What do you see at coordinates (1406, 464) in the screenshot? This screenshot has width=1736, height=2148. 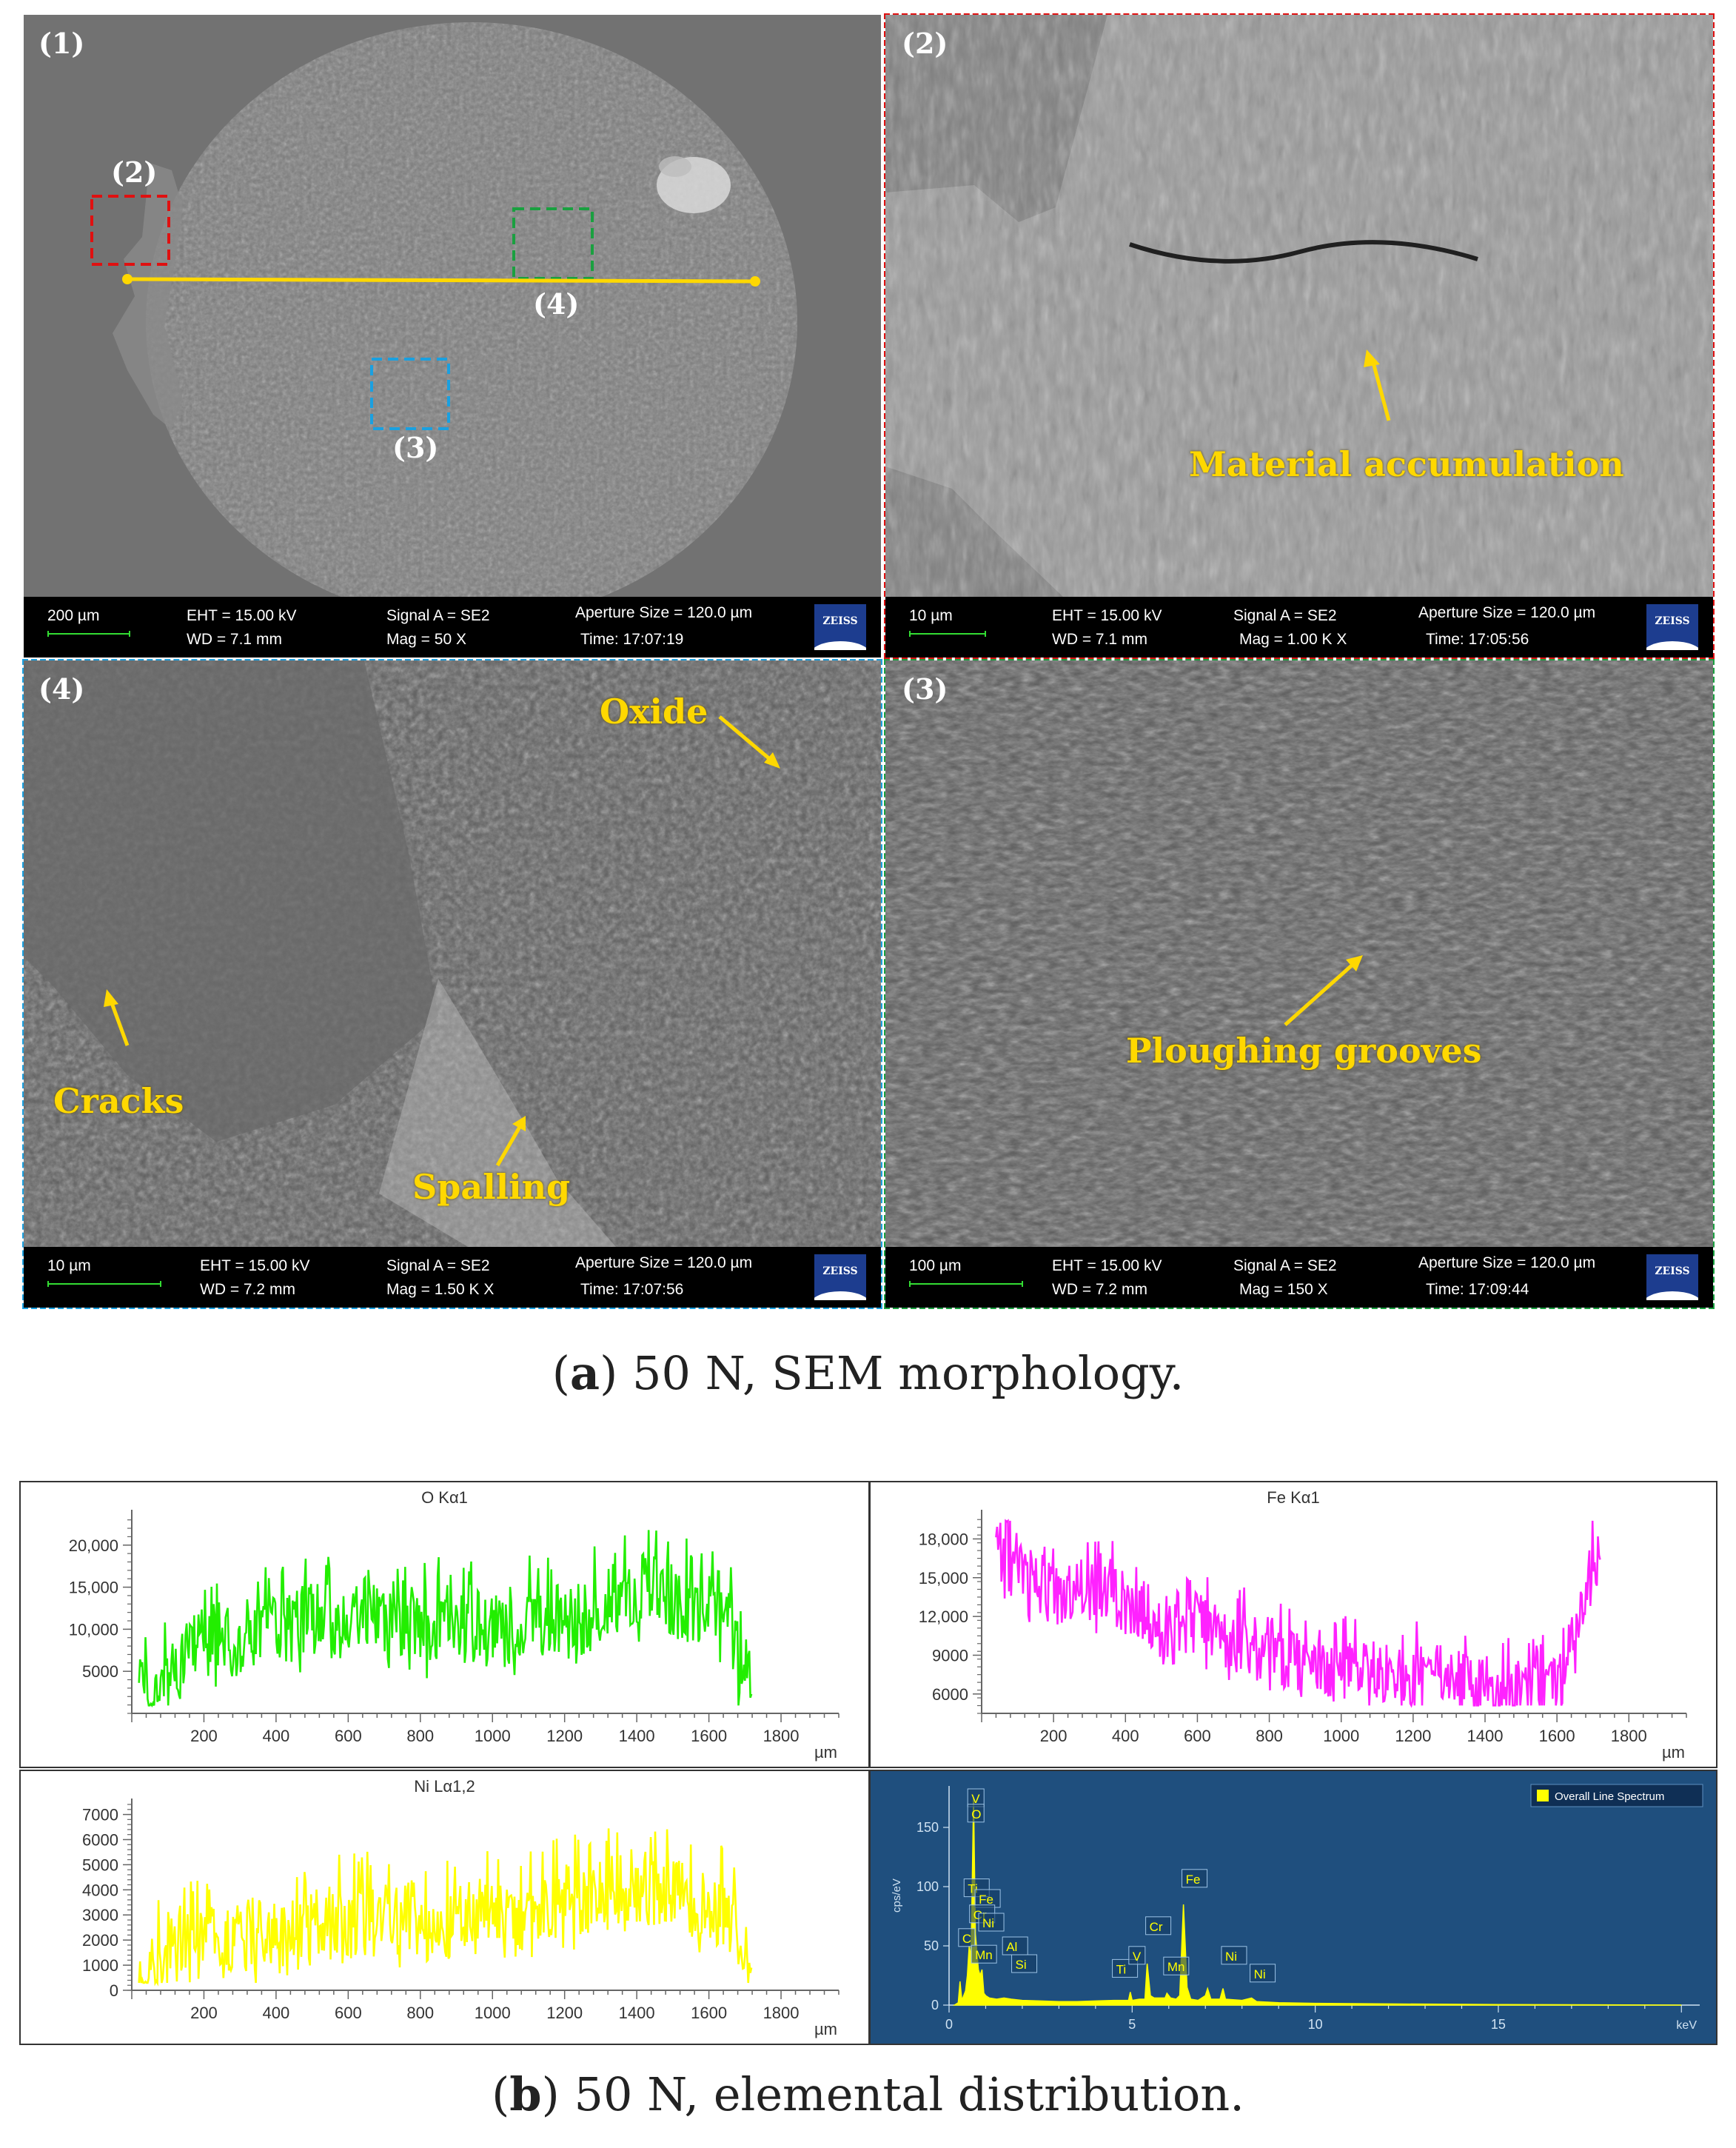 I see `annotation-material-accumulation: Material accumulation` at bounding box center [1406, 464].